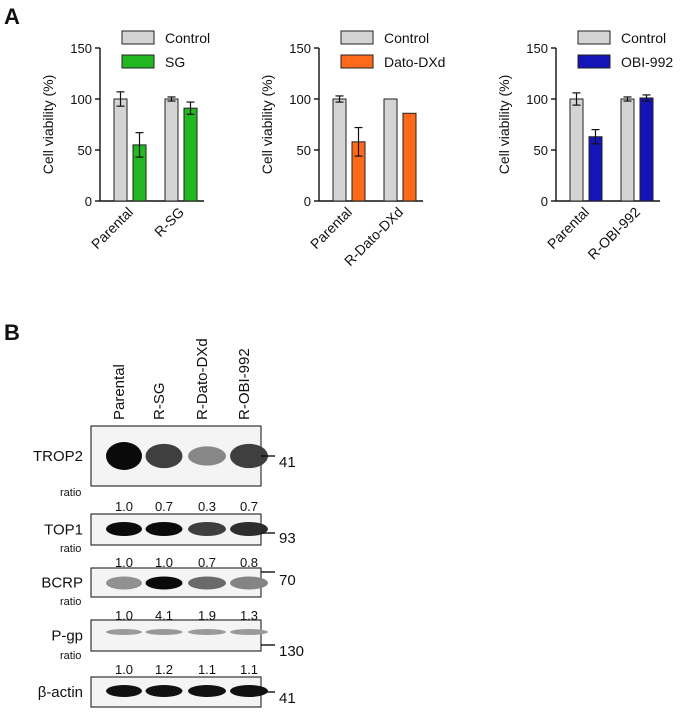  Describe the element at coordinates (67, 636) in the screenshot. I see `protein-label: P-gp` at that location.